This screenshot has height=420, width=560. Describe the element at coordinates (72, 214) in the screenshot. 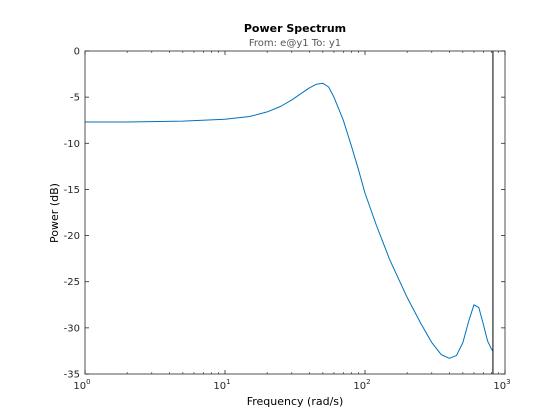

I see `y-tick-labels: 0 -5 -10 -15 -20 -25 -30 -35` at that location.